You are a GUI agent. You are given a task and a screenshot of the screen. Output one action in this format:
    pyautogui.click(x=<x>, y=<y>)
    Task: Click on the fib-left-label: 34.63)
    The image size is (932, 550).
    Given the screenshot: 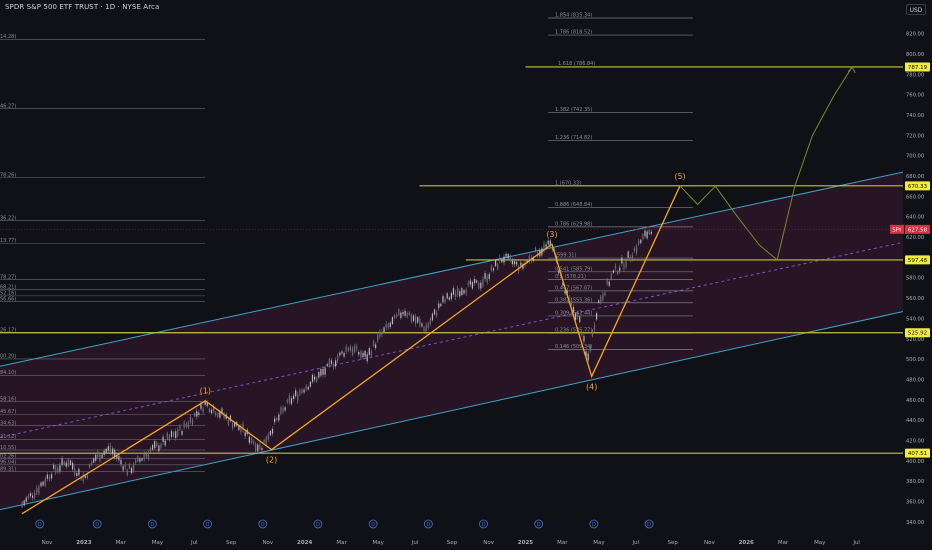 What is the action you would take?
    pyautogui.click(x=8, y=423)
    